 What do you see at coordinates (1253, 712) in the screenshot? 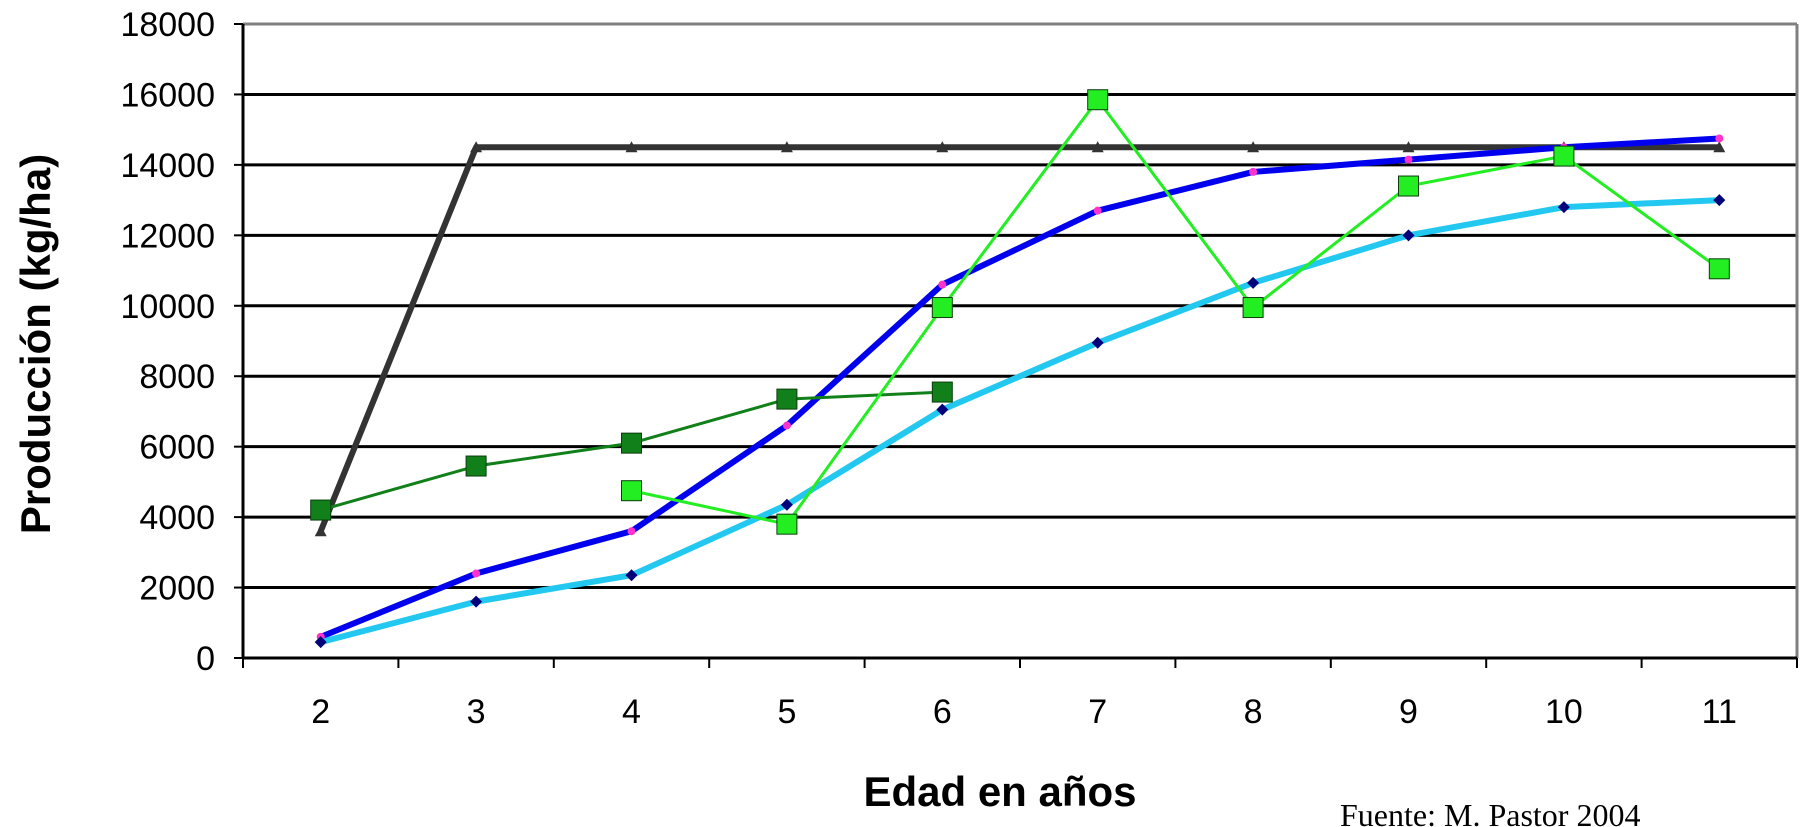
I see `x-tick-label: 8` at bounding box center [1253, 712].